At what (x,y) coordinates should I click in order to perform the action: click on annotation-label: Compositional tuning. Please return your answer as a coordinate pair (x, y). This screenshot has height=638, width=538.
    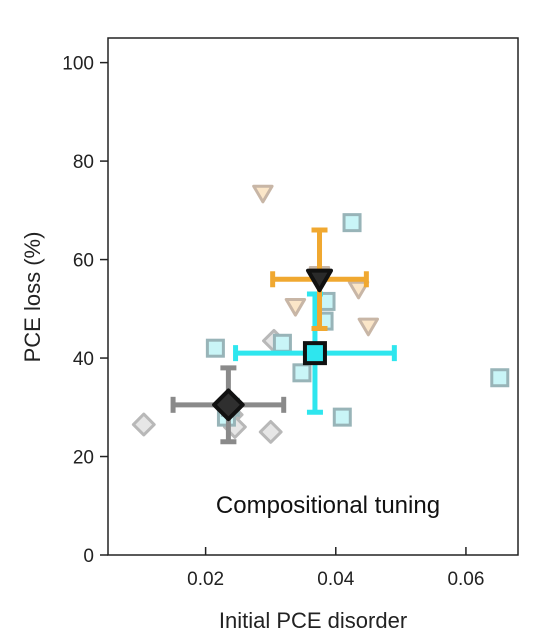
    Looking at the image, I should click on (328, 505).